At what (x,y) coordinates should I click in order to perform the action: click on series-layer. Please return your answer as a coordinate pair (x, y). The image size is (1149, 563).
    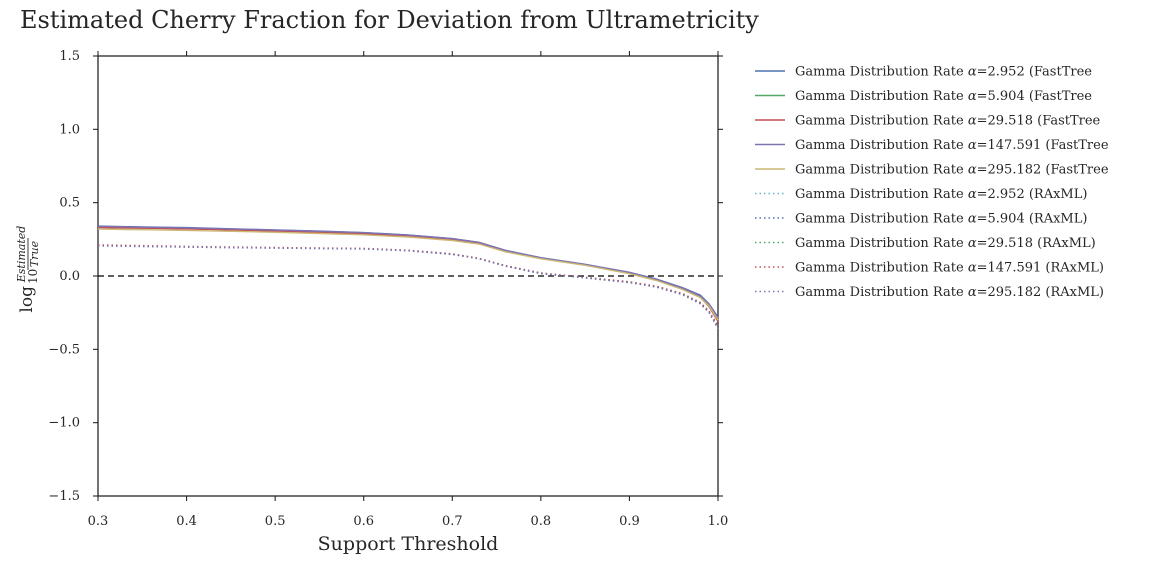
    Looking at the image, I should click on (408, 277).